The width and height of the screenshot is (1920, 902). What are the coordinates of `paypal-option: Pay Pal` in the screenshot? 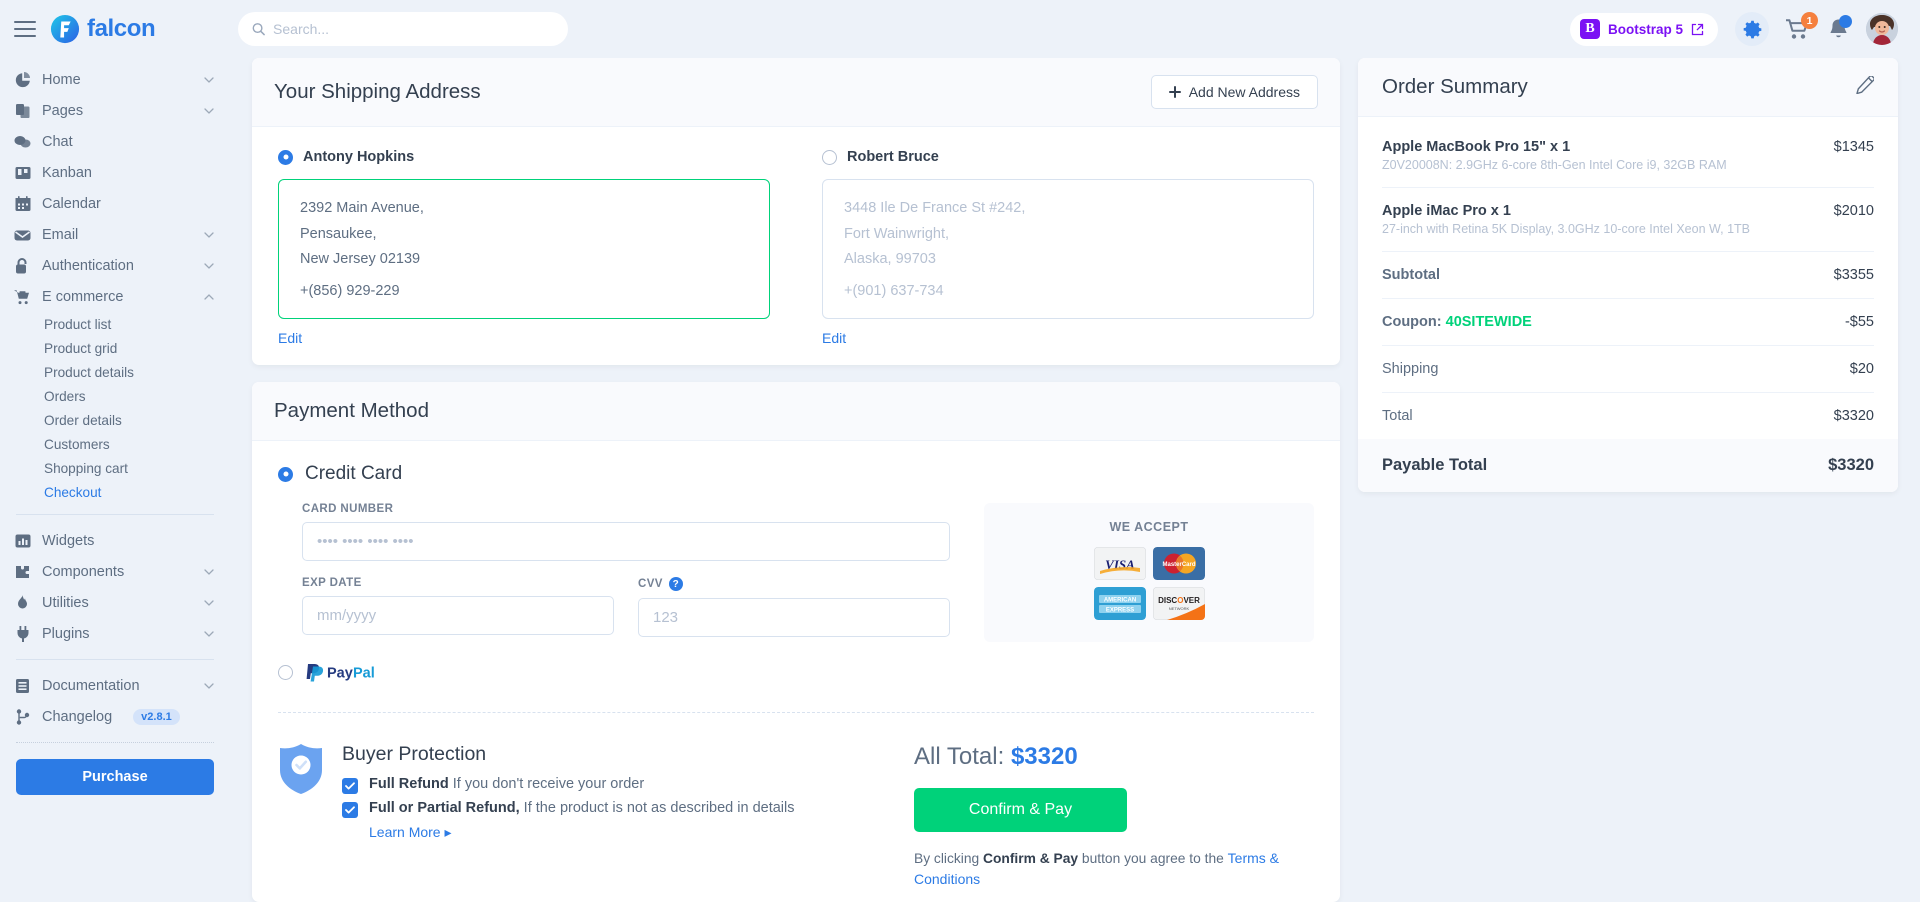 It's located at (796, 672).